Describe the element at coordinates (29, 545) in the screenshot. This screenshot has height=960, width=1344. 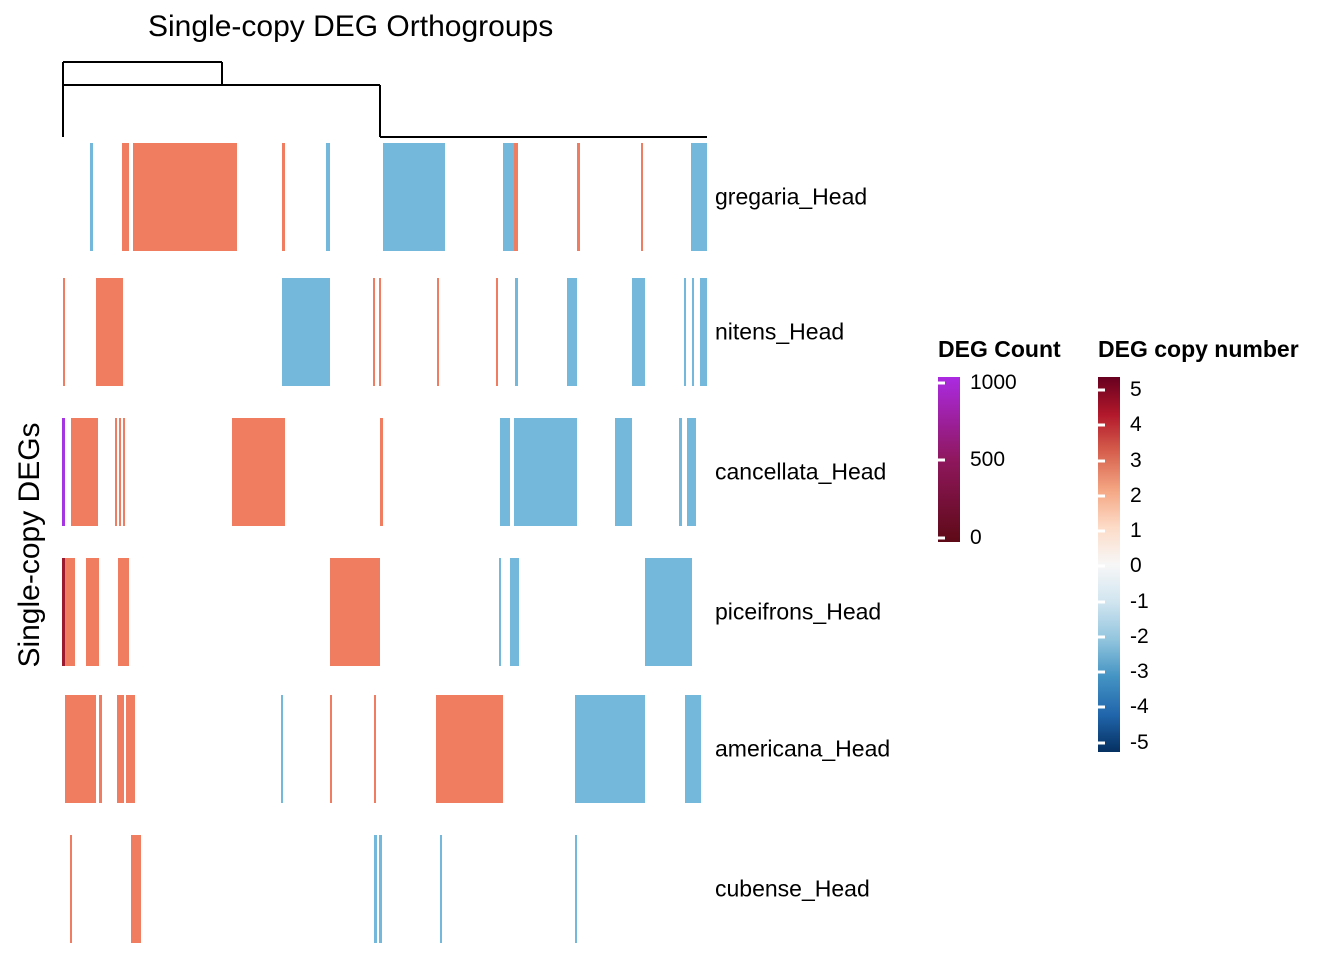
I see `y-axis-label: Single-copy DEGs` at that location.